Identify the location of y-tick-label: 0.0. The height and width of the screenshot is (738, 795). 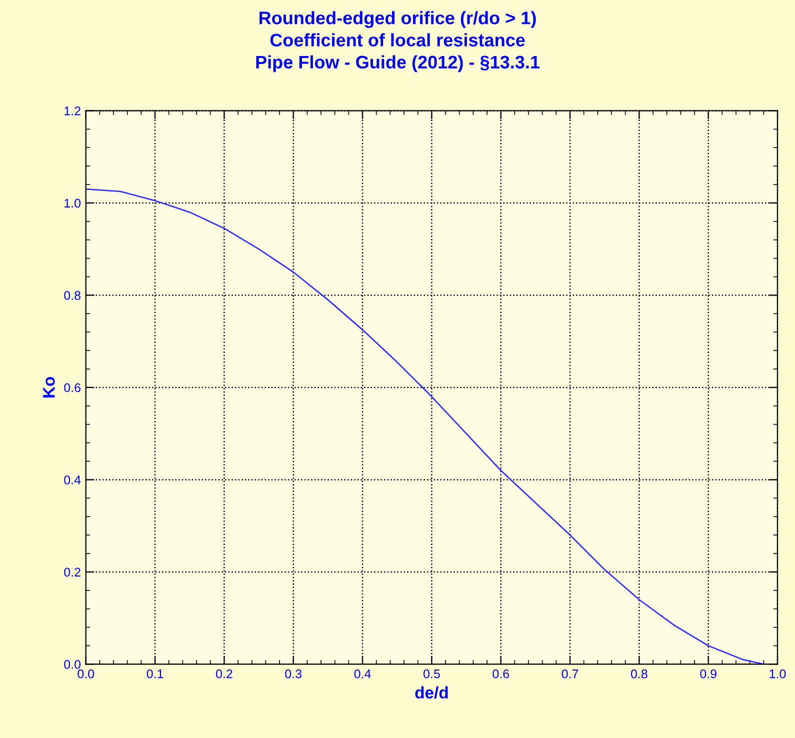
(72, 664).